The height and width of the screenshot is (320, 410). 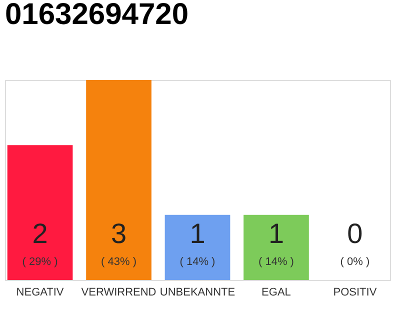 What do you see at coordinates (97, 15) in the screenshot?
I see `chart-title: 01632694720` at bounding box center [97, 15].